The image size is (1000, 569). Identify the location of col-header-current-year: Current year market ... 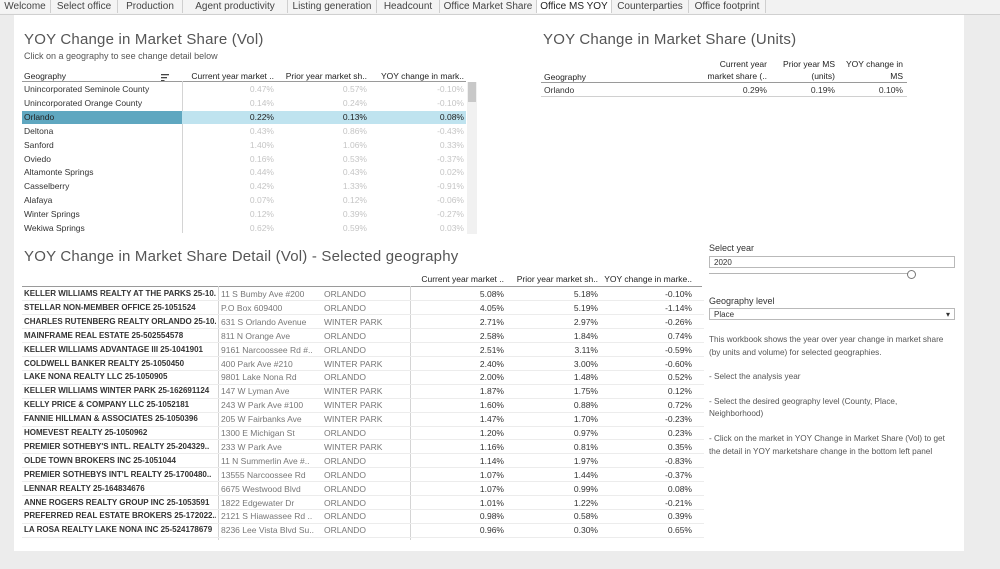
(232, 76).